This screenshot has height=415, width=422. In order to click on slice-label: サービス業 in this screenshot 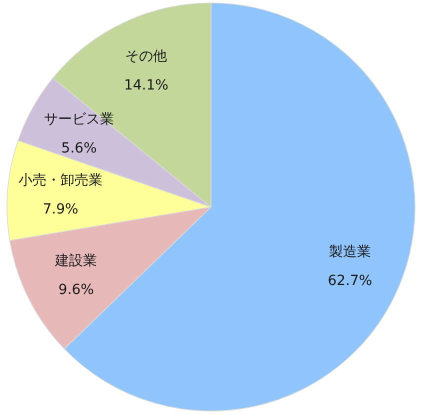, I will do `click(79, 120)`.